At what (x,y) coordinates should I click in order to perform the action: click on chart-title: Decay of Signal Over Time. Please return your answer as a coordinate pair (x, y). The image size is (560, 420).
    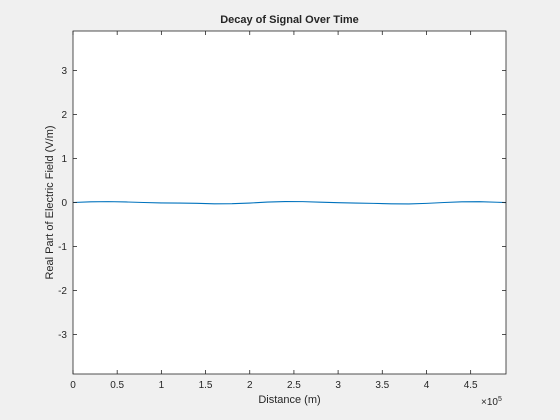
    Looking at the image, I should click on (289, 20).